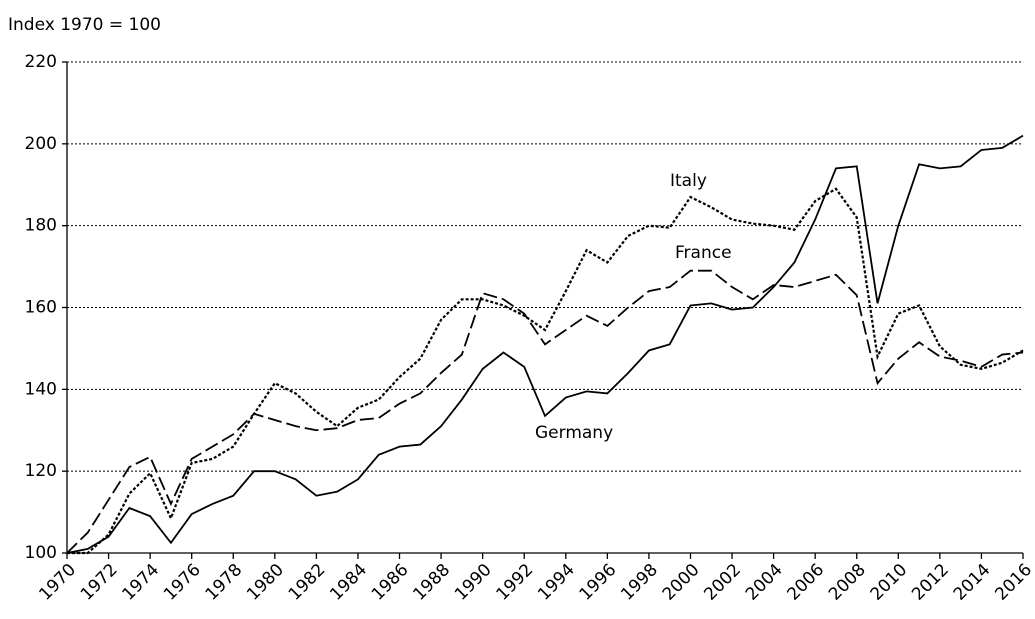  I want to click on y-tick-label: 200, so click(41, 144).